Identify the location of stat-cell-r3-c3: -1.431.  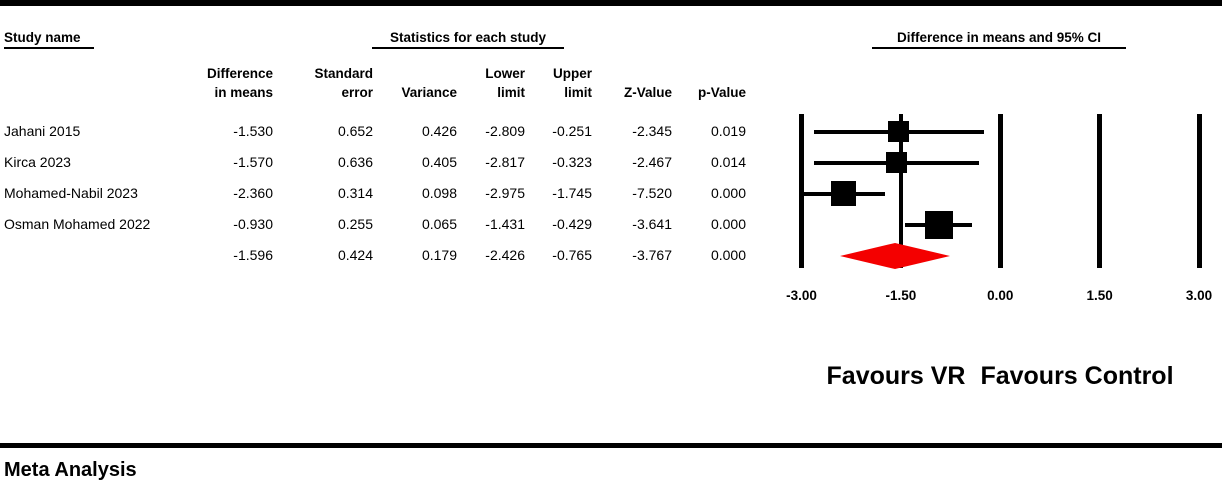
(505, 224).